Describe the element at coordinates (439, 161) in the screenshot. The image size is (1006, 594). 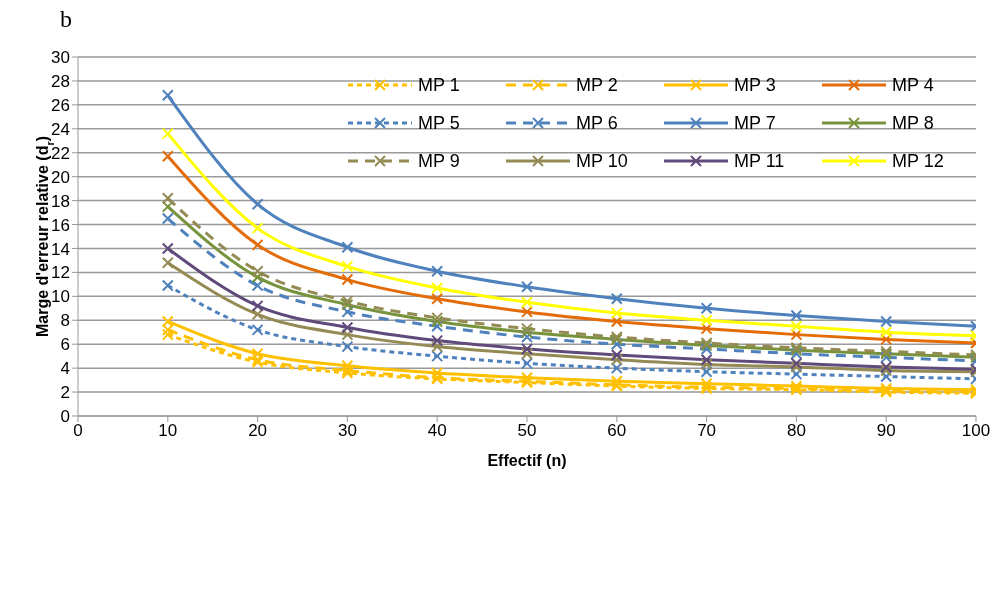
I see `legend-label: MP 9` at that location.